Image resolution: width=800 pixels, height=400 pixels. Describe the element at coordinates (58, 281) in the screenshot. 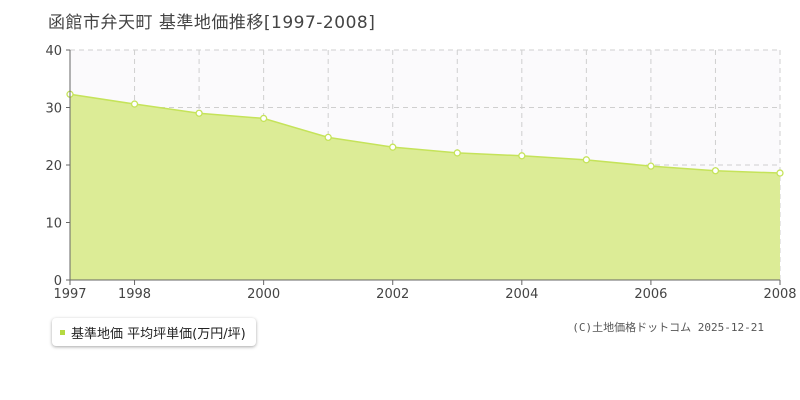

I see `y-tick-label: 0` at that location.